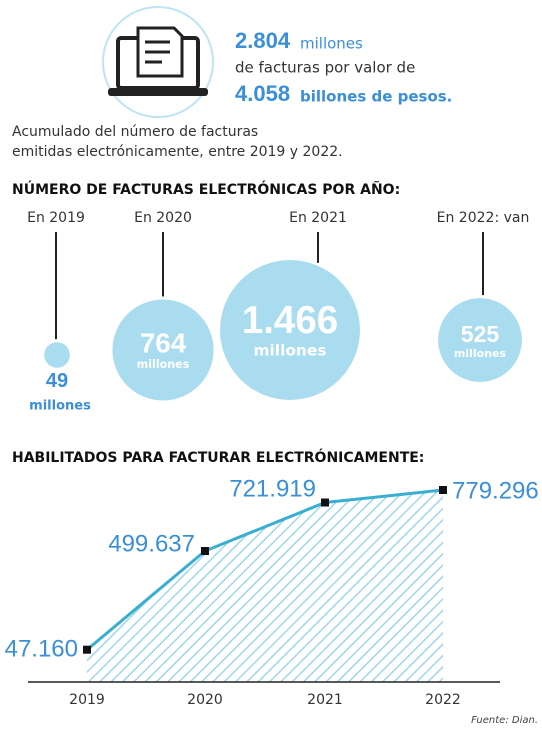  I want to click on source: Fuente: Dian., so click(504, 720).